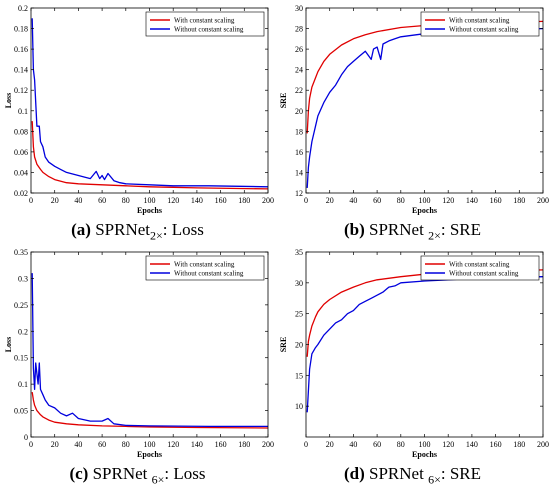 Image resolution: width=550 pixels, height=488 pixels. What do you see at coordinates (8, 101) in the screenshot?
I see `y-axis-label: Loss` at bounding box center [8, 101].